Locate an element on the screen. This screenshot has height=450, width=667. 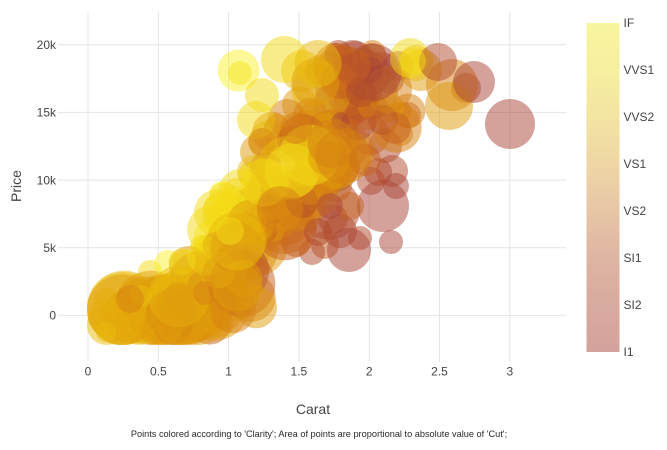
svg-text: 5k is located at coordinates (50, 248).